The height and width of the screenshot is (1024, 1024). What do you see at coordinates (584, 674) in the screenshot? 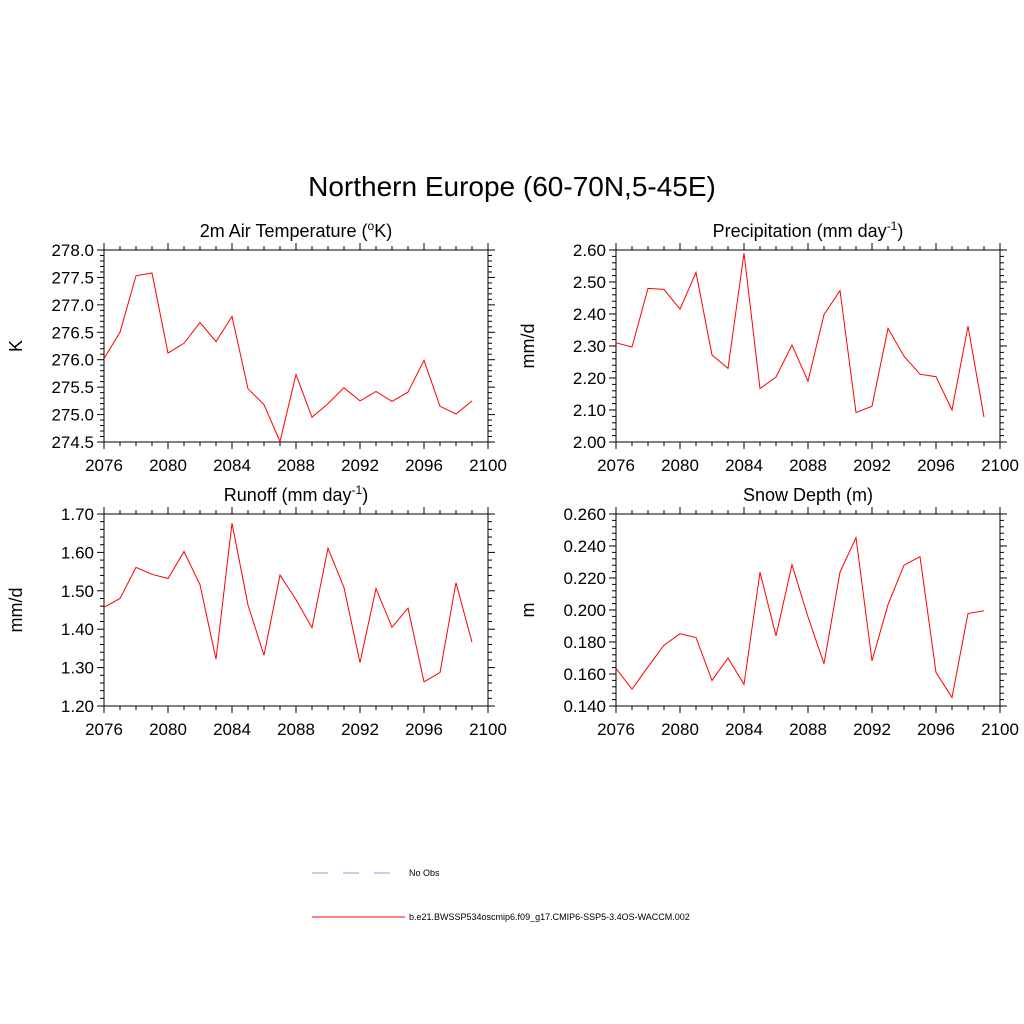
I see `y-tick-label: 0.160` at bounding box center [584, 674].